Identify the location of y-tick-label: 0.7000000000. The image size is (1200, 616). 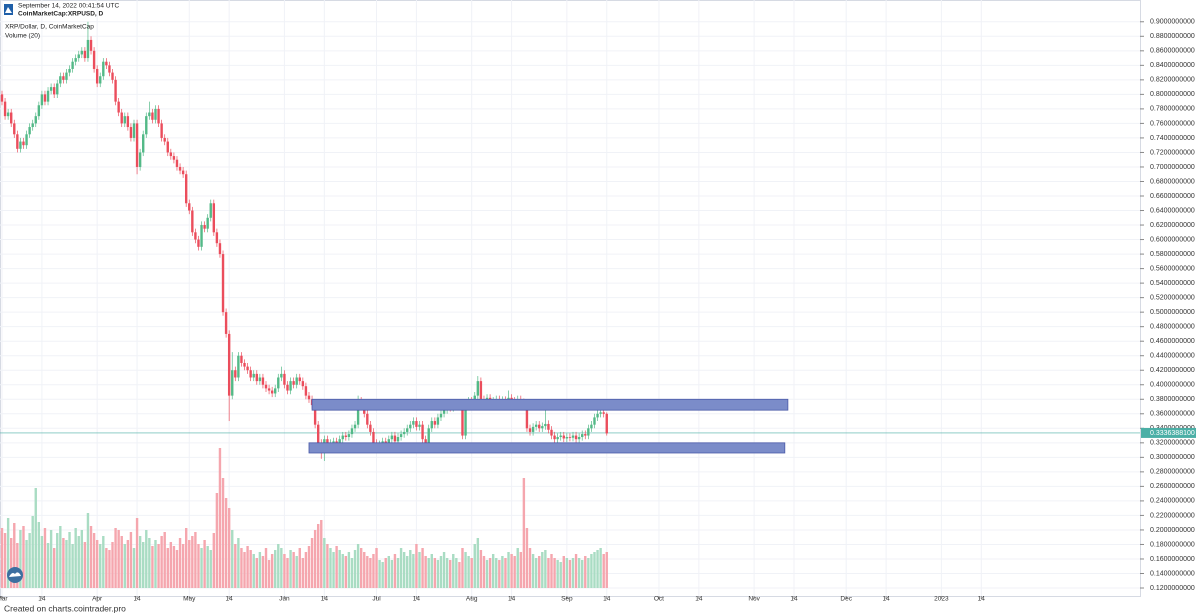
(1172, 167).